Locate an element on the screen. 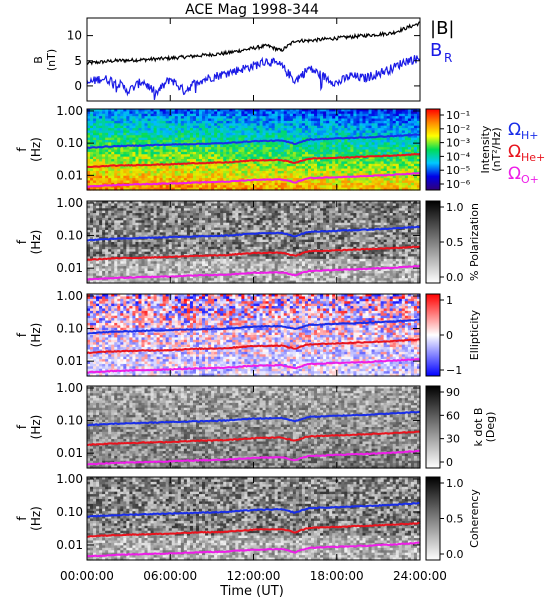  omega-symbol: Ω is located at coordinates (514, 152).